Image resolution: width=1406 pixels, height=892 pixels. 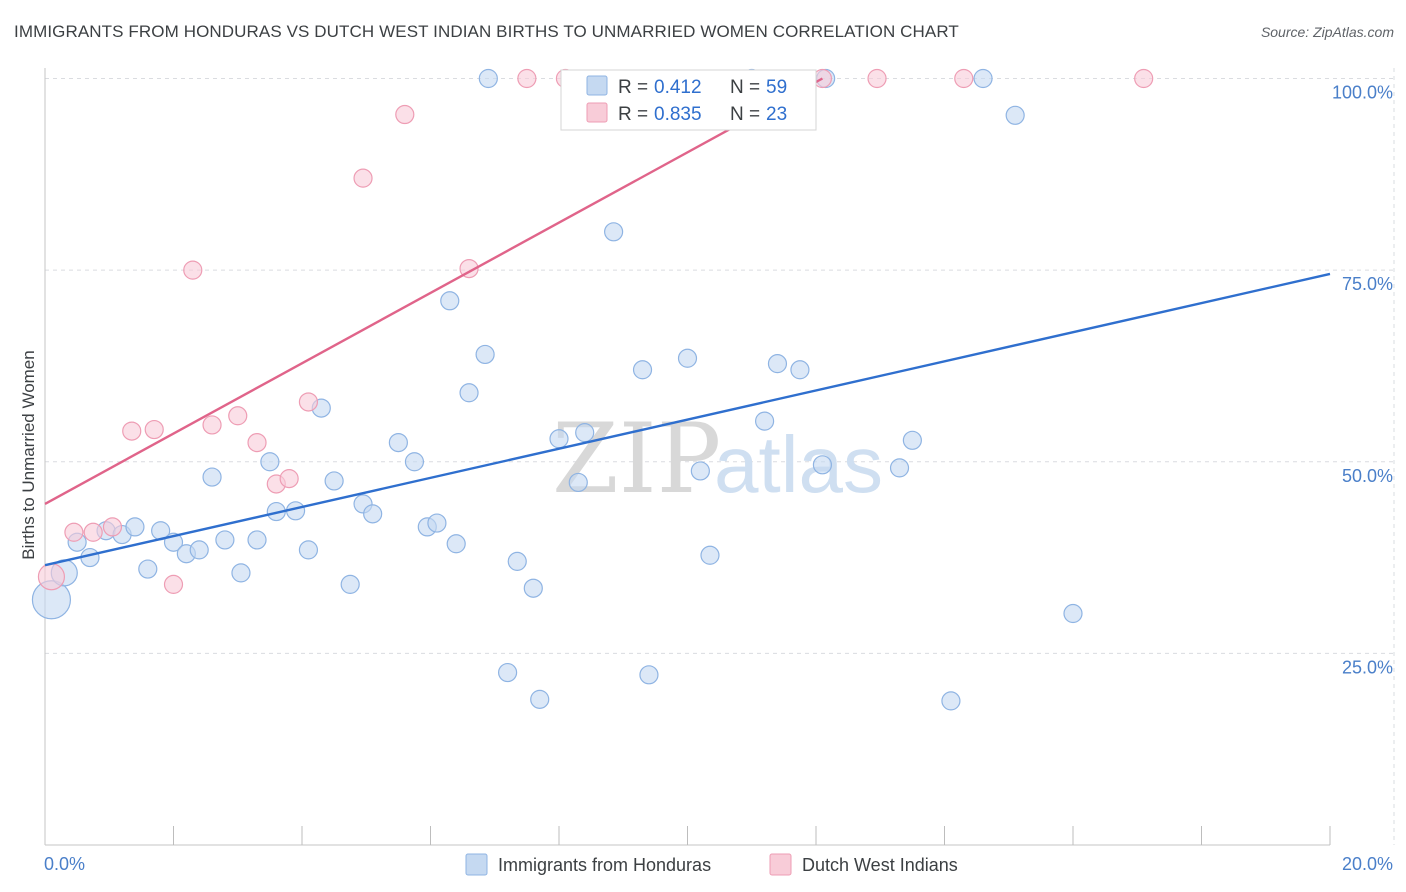 I want to click on legend-swatch-dutch-west-indians, so click(x=597, y=112).